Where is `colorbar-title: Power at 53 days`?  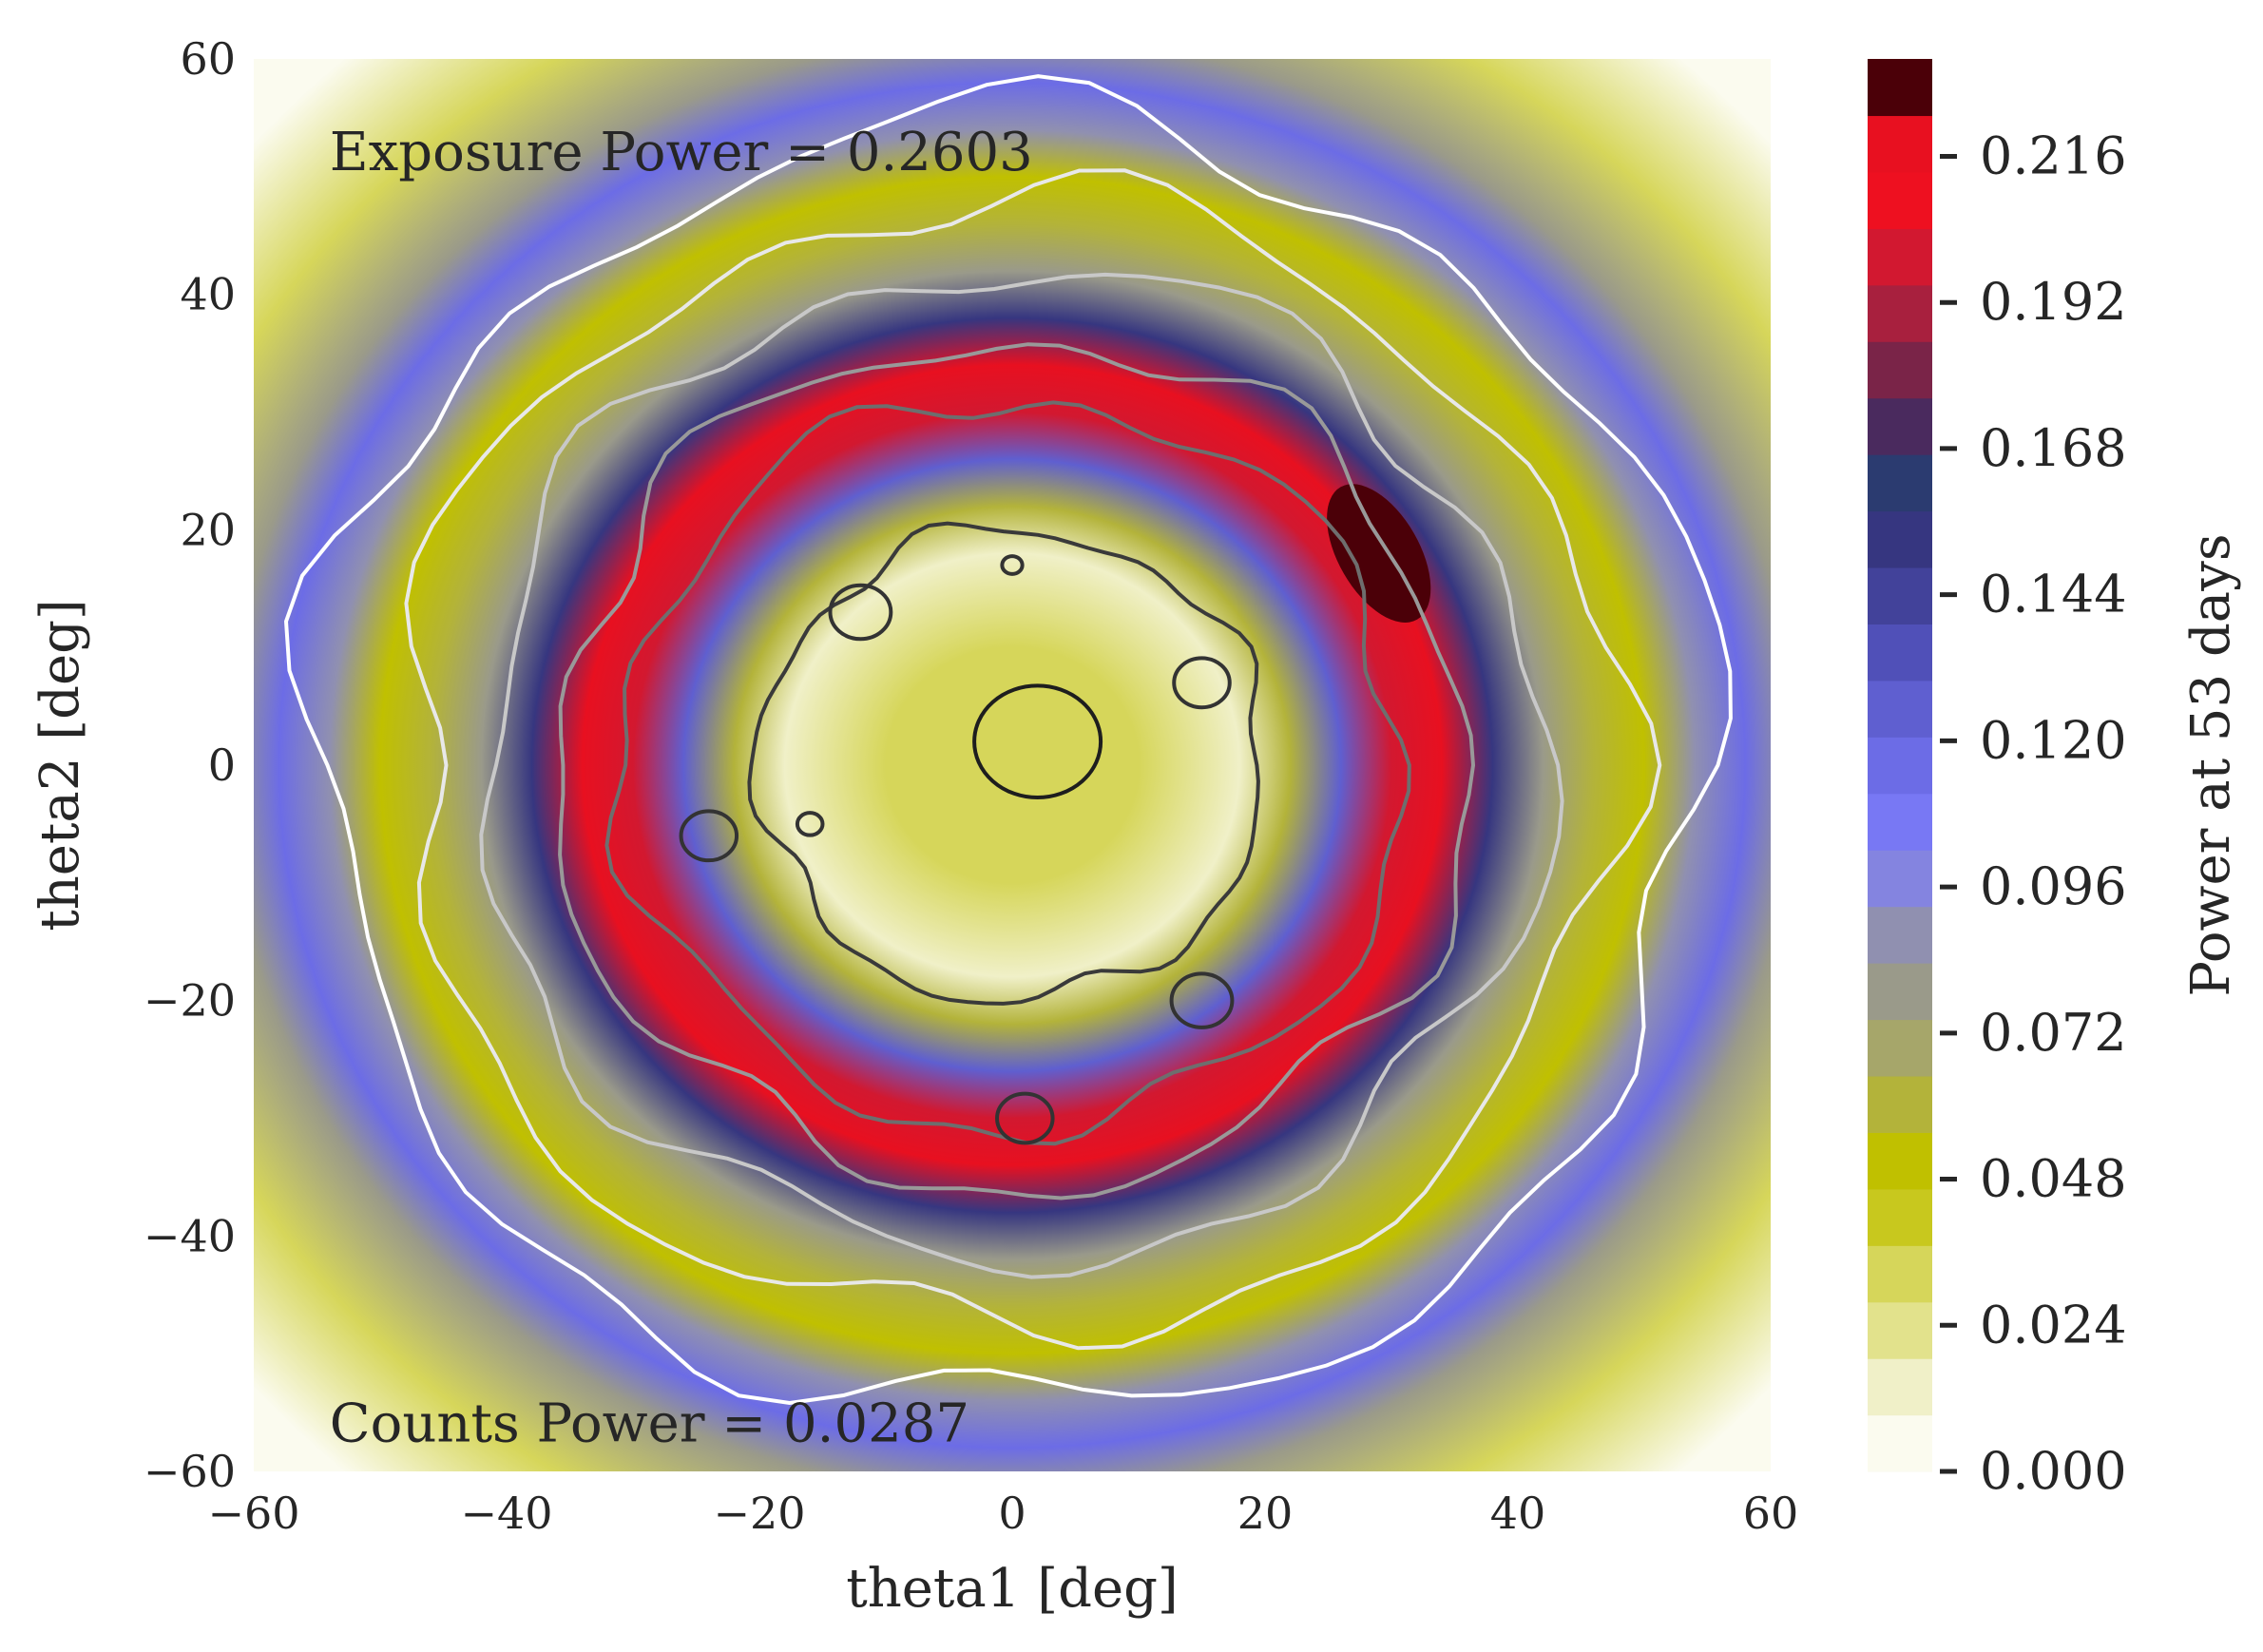 colorbar-title: Power at 53 days is located at coordinates (2211, 764).